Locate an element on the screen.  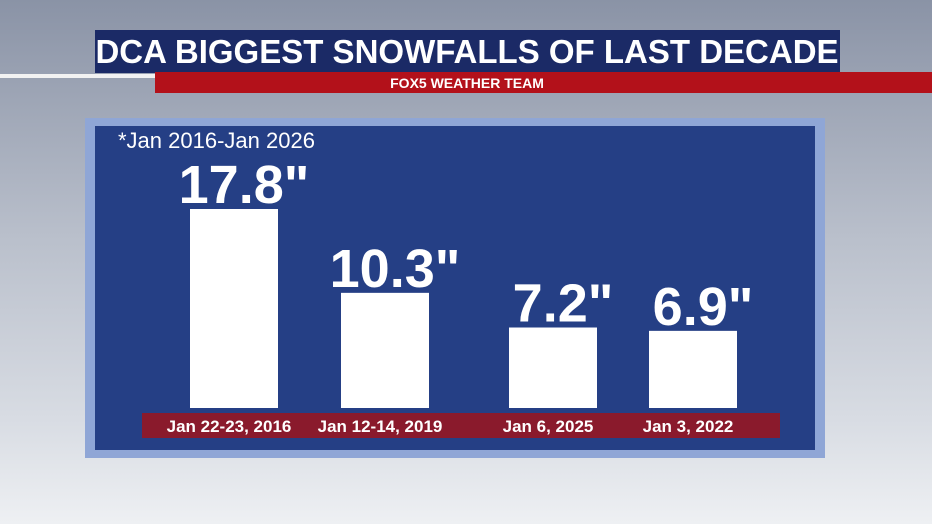
title-banner is located at coordinates (467, 51).